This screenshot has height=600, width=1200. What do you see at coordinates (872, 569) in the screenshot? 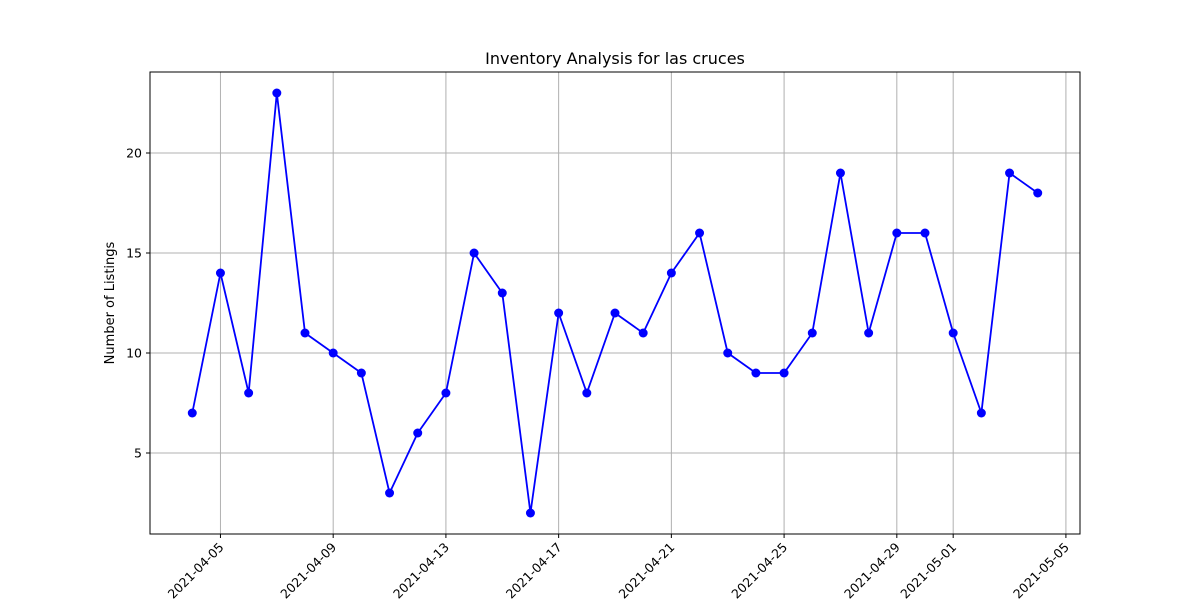
I see `x-tick-label: 2021-04-29` at bounding box center [872, 569].